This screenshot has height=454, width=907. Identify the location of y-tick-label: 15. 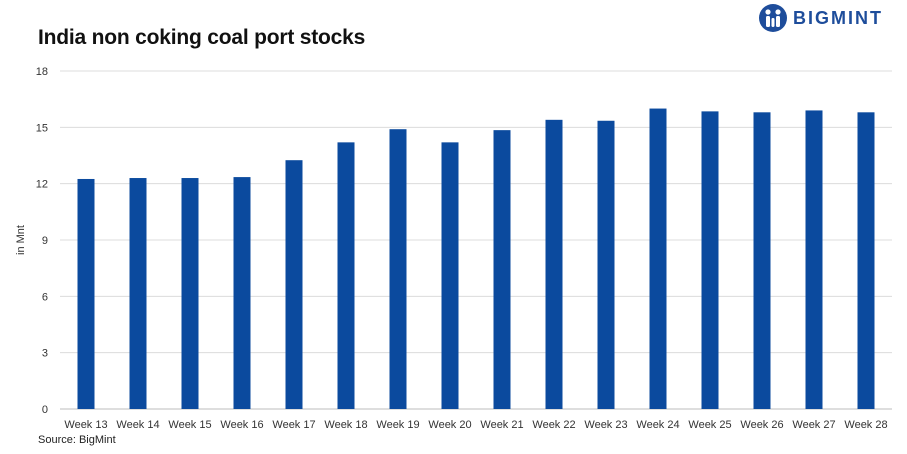
(42, 128).